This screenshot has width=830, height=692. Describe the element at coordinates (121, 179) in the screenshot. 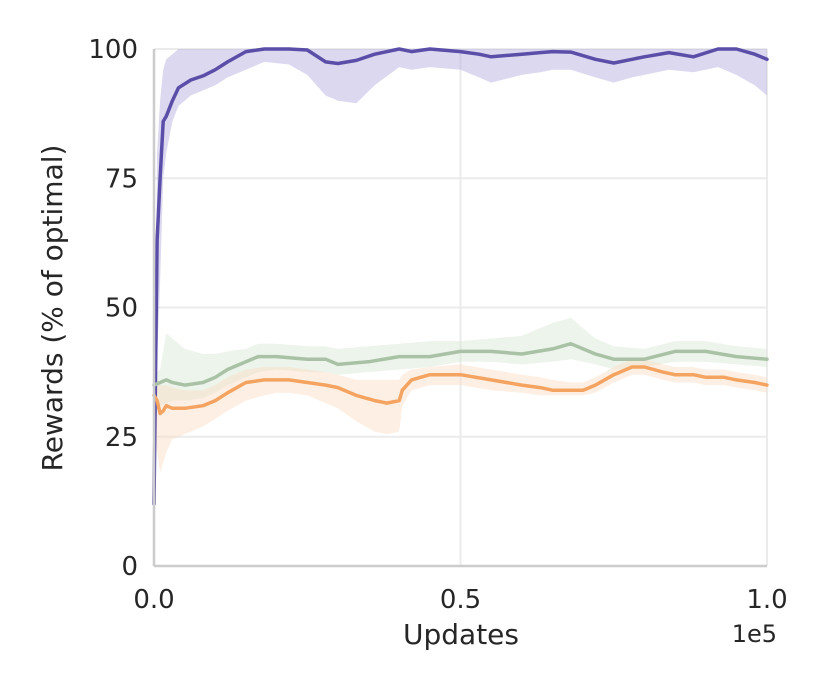

I see `y-tick-label: 75` at that location.